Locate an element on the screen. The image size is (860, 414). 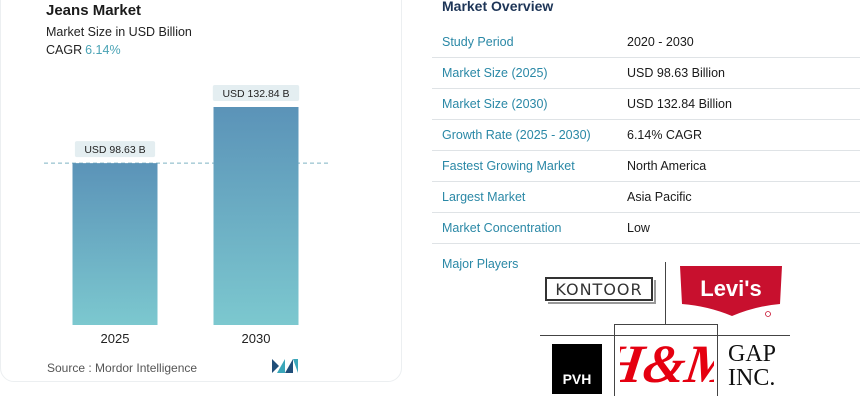
row-value: Low is located at coordinates (638, 228).